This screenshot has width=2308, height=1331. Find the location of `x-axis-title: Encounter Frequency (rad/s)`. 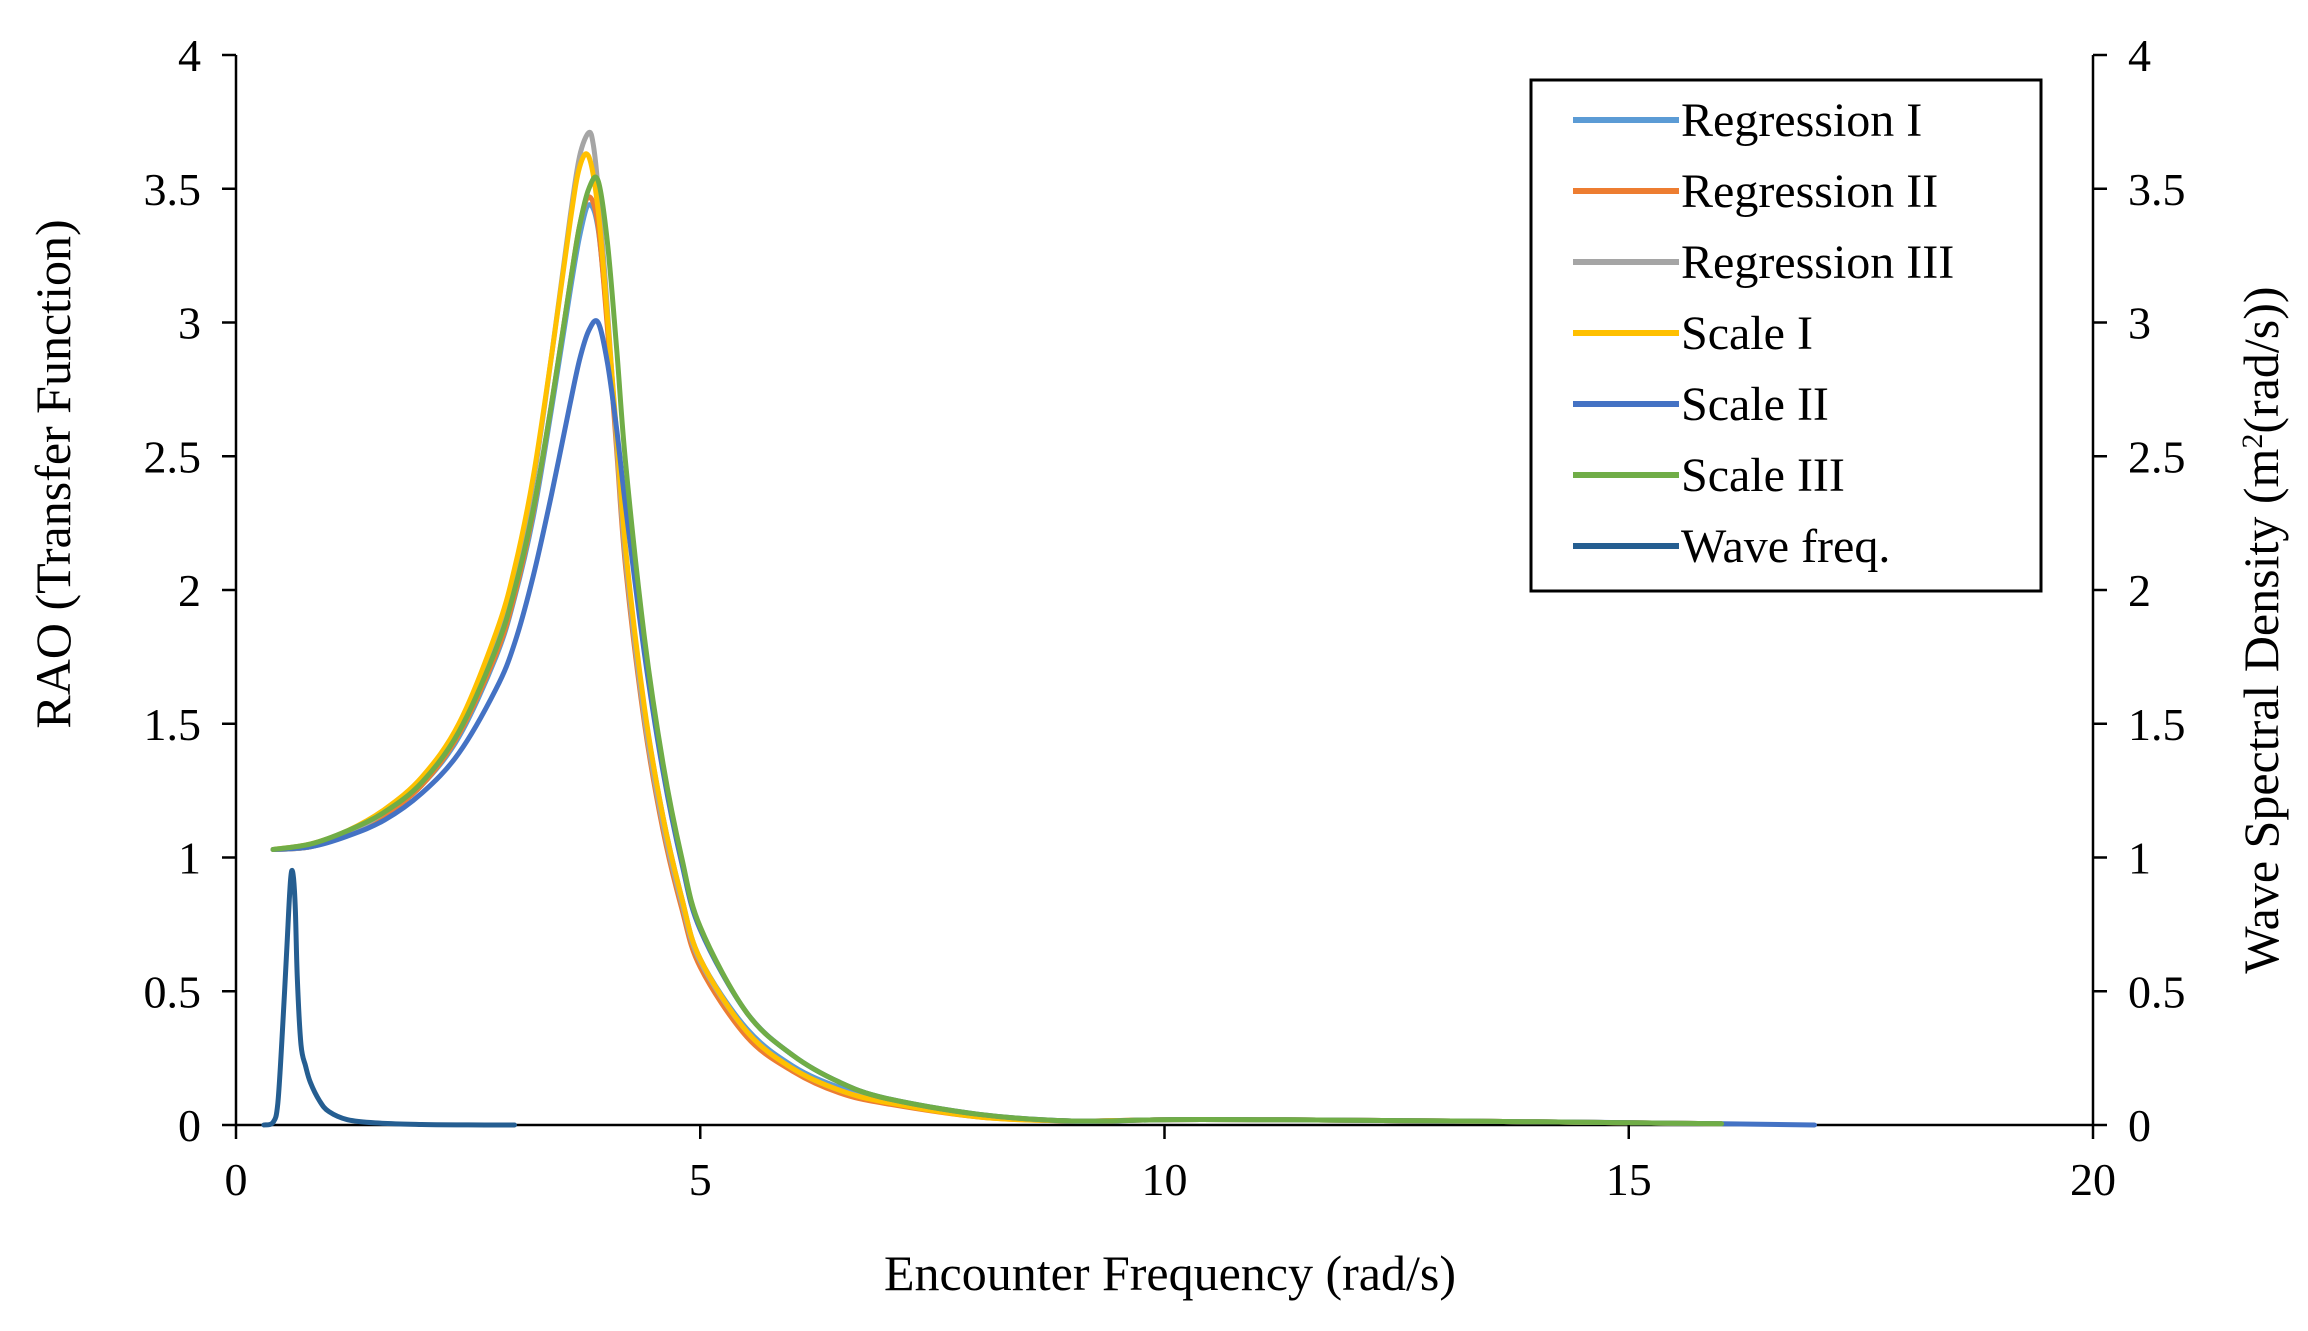

x-axis-title: Encounter Frequency (rad/s) is located at coordinates (1170, 1273).